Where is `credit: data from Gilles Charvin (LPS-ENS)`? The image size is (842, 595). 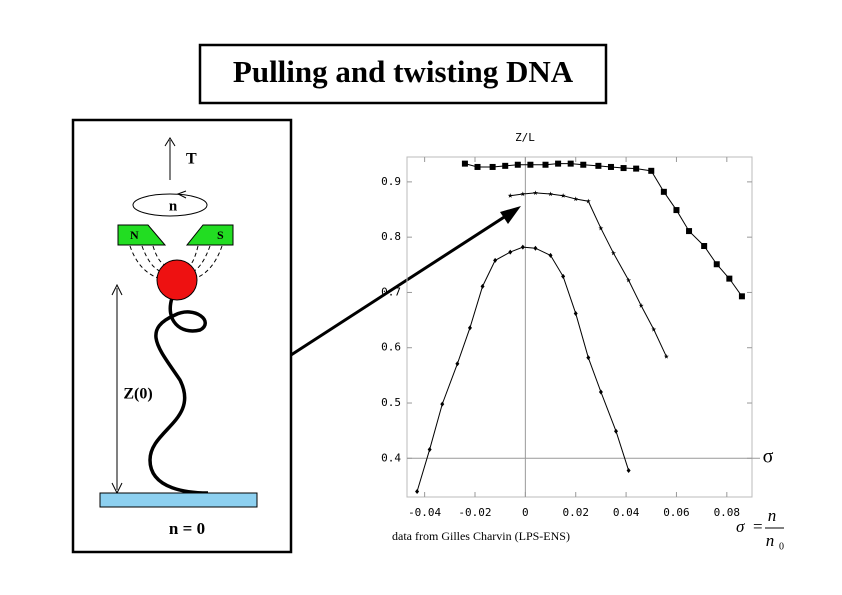
credit: data from Gilles Charvin (LPS-ENS) is located at coordinates (481, 536).